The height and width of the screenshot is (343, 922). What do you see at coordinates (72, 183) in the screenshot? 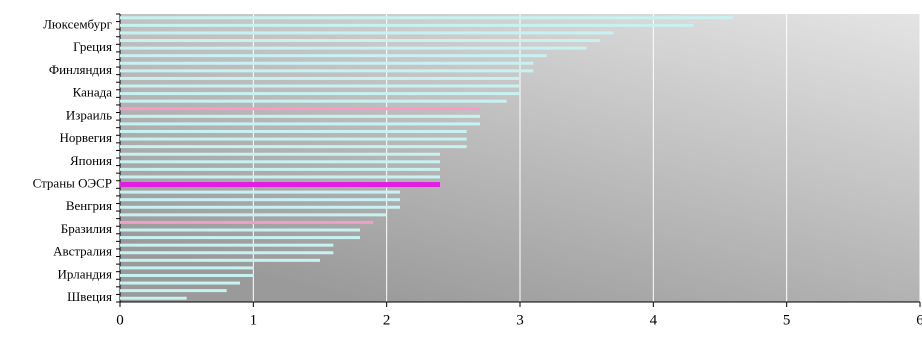
I see `y-tick-label: Страны ОЭСР` at bounding box center [72, 183].